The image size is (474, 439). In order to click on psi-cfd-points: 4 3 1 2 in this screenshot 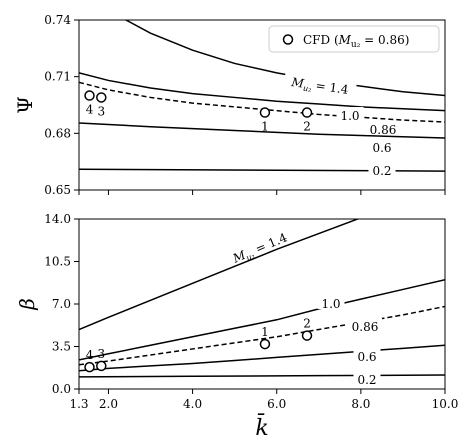, I will do `click(198, 112)`.